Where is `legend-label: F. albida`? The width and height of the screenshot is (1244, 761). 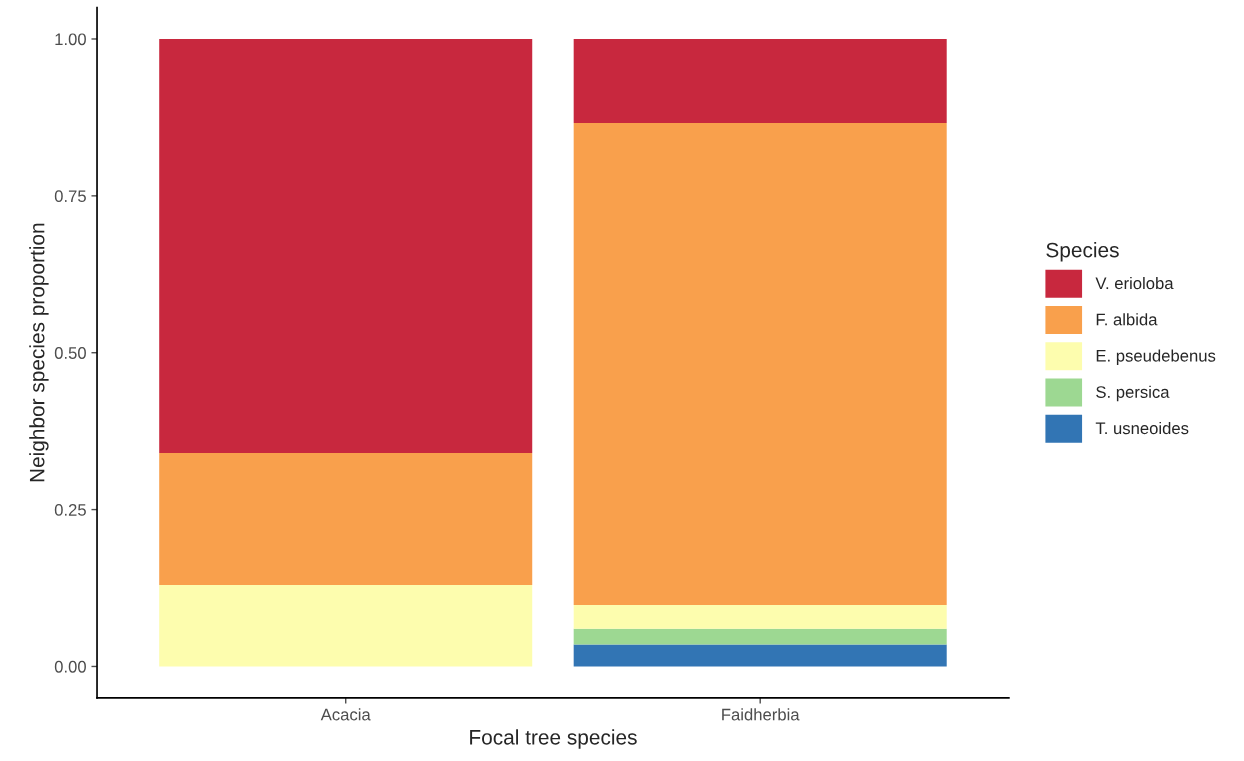 legend-label: F. albida is located at coordinates (1127, 319).